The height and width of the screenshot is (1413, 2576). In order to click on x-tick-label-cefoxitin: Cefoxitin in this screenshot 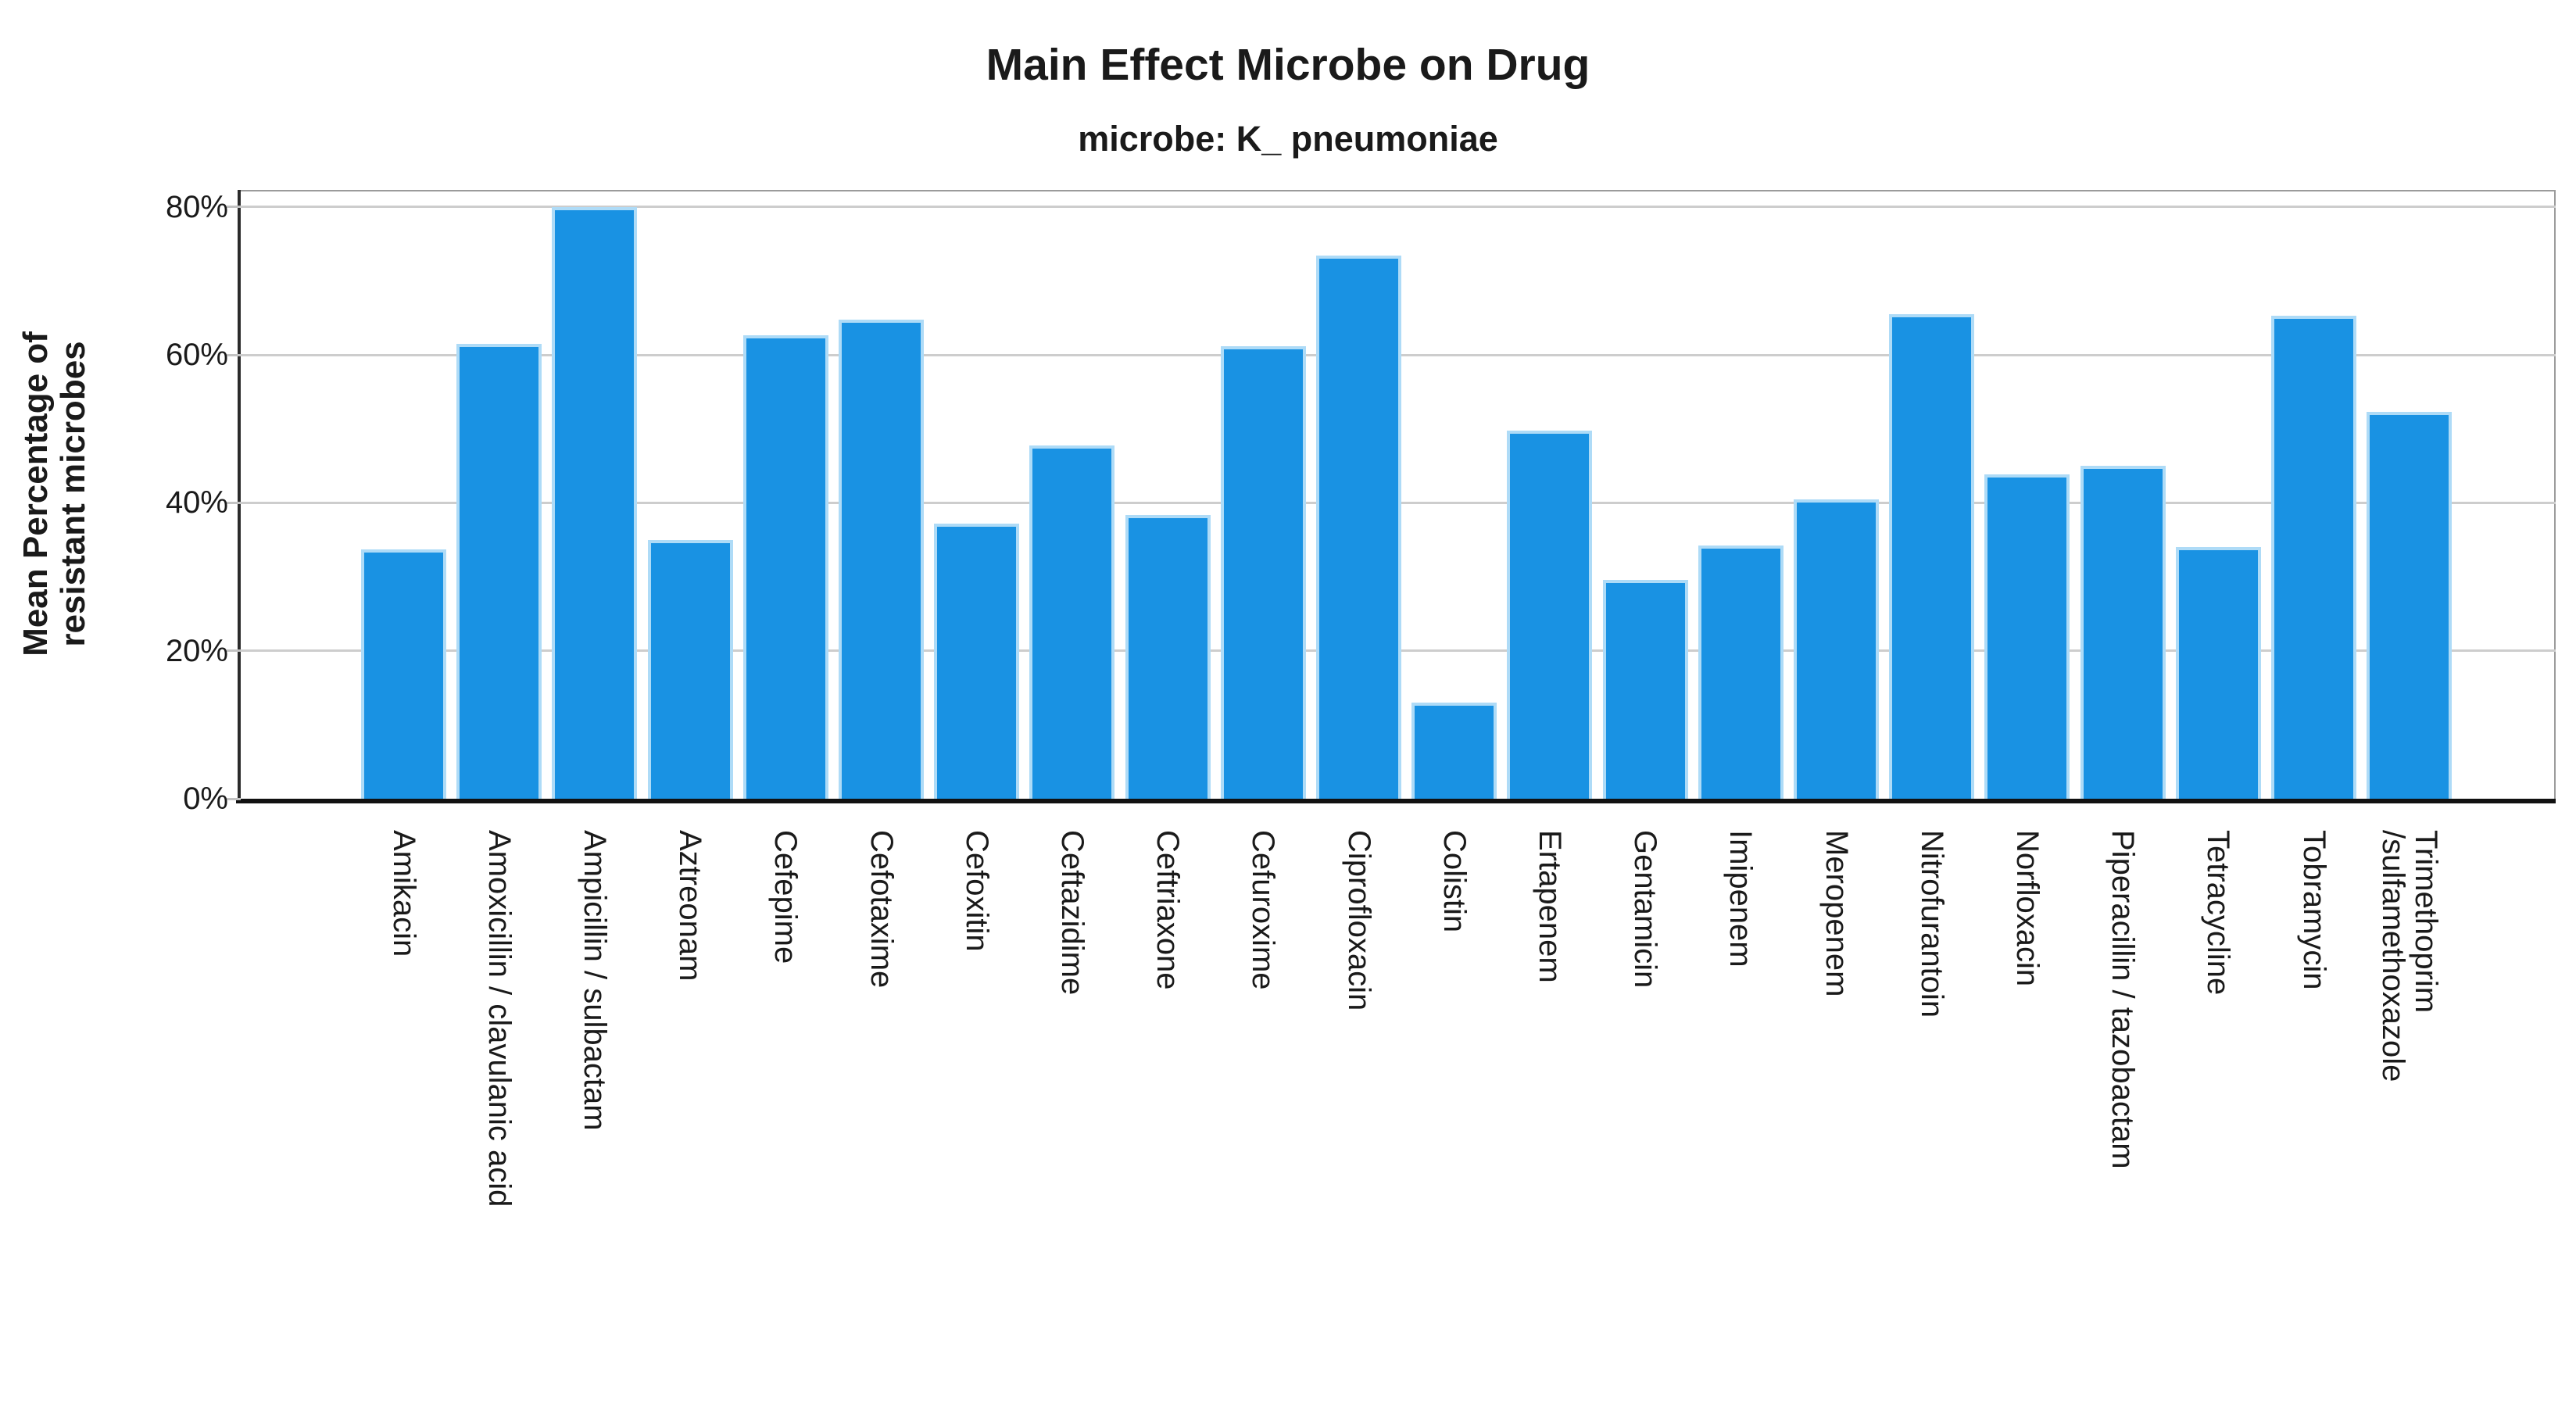, I will do `click(976, 891)`.